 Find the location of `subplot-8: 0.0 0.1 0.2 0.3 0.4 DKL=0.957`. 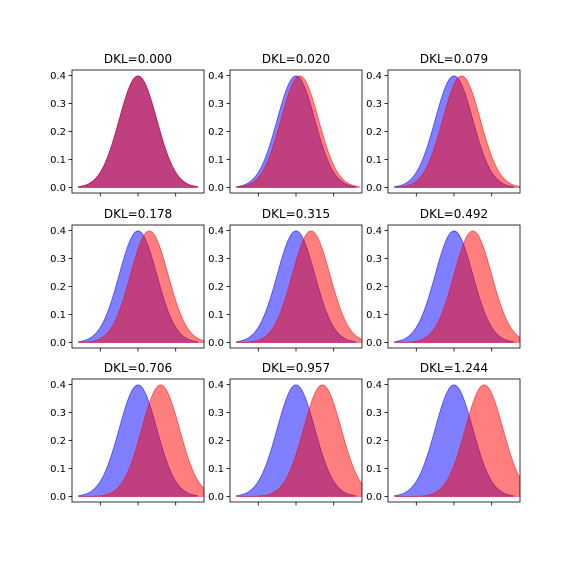

subplot-8: 0.0 0.1 0.2 0.3 0.4 DKL=0.957 is located at coordinates (285, 433).